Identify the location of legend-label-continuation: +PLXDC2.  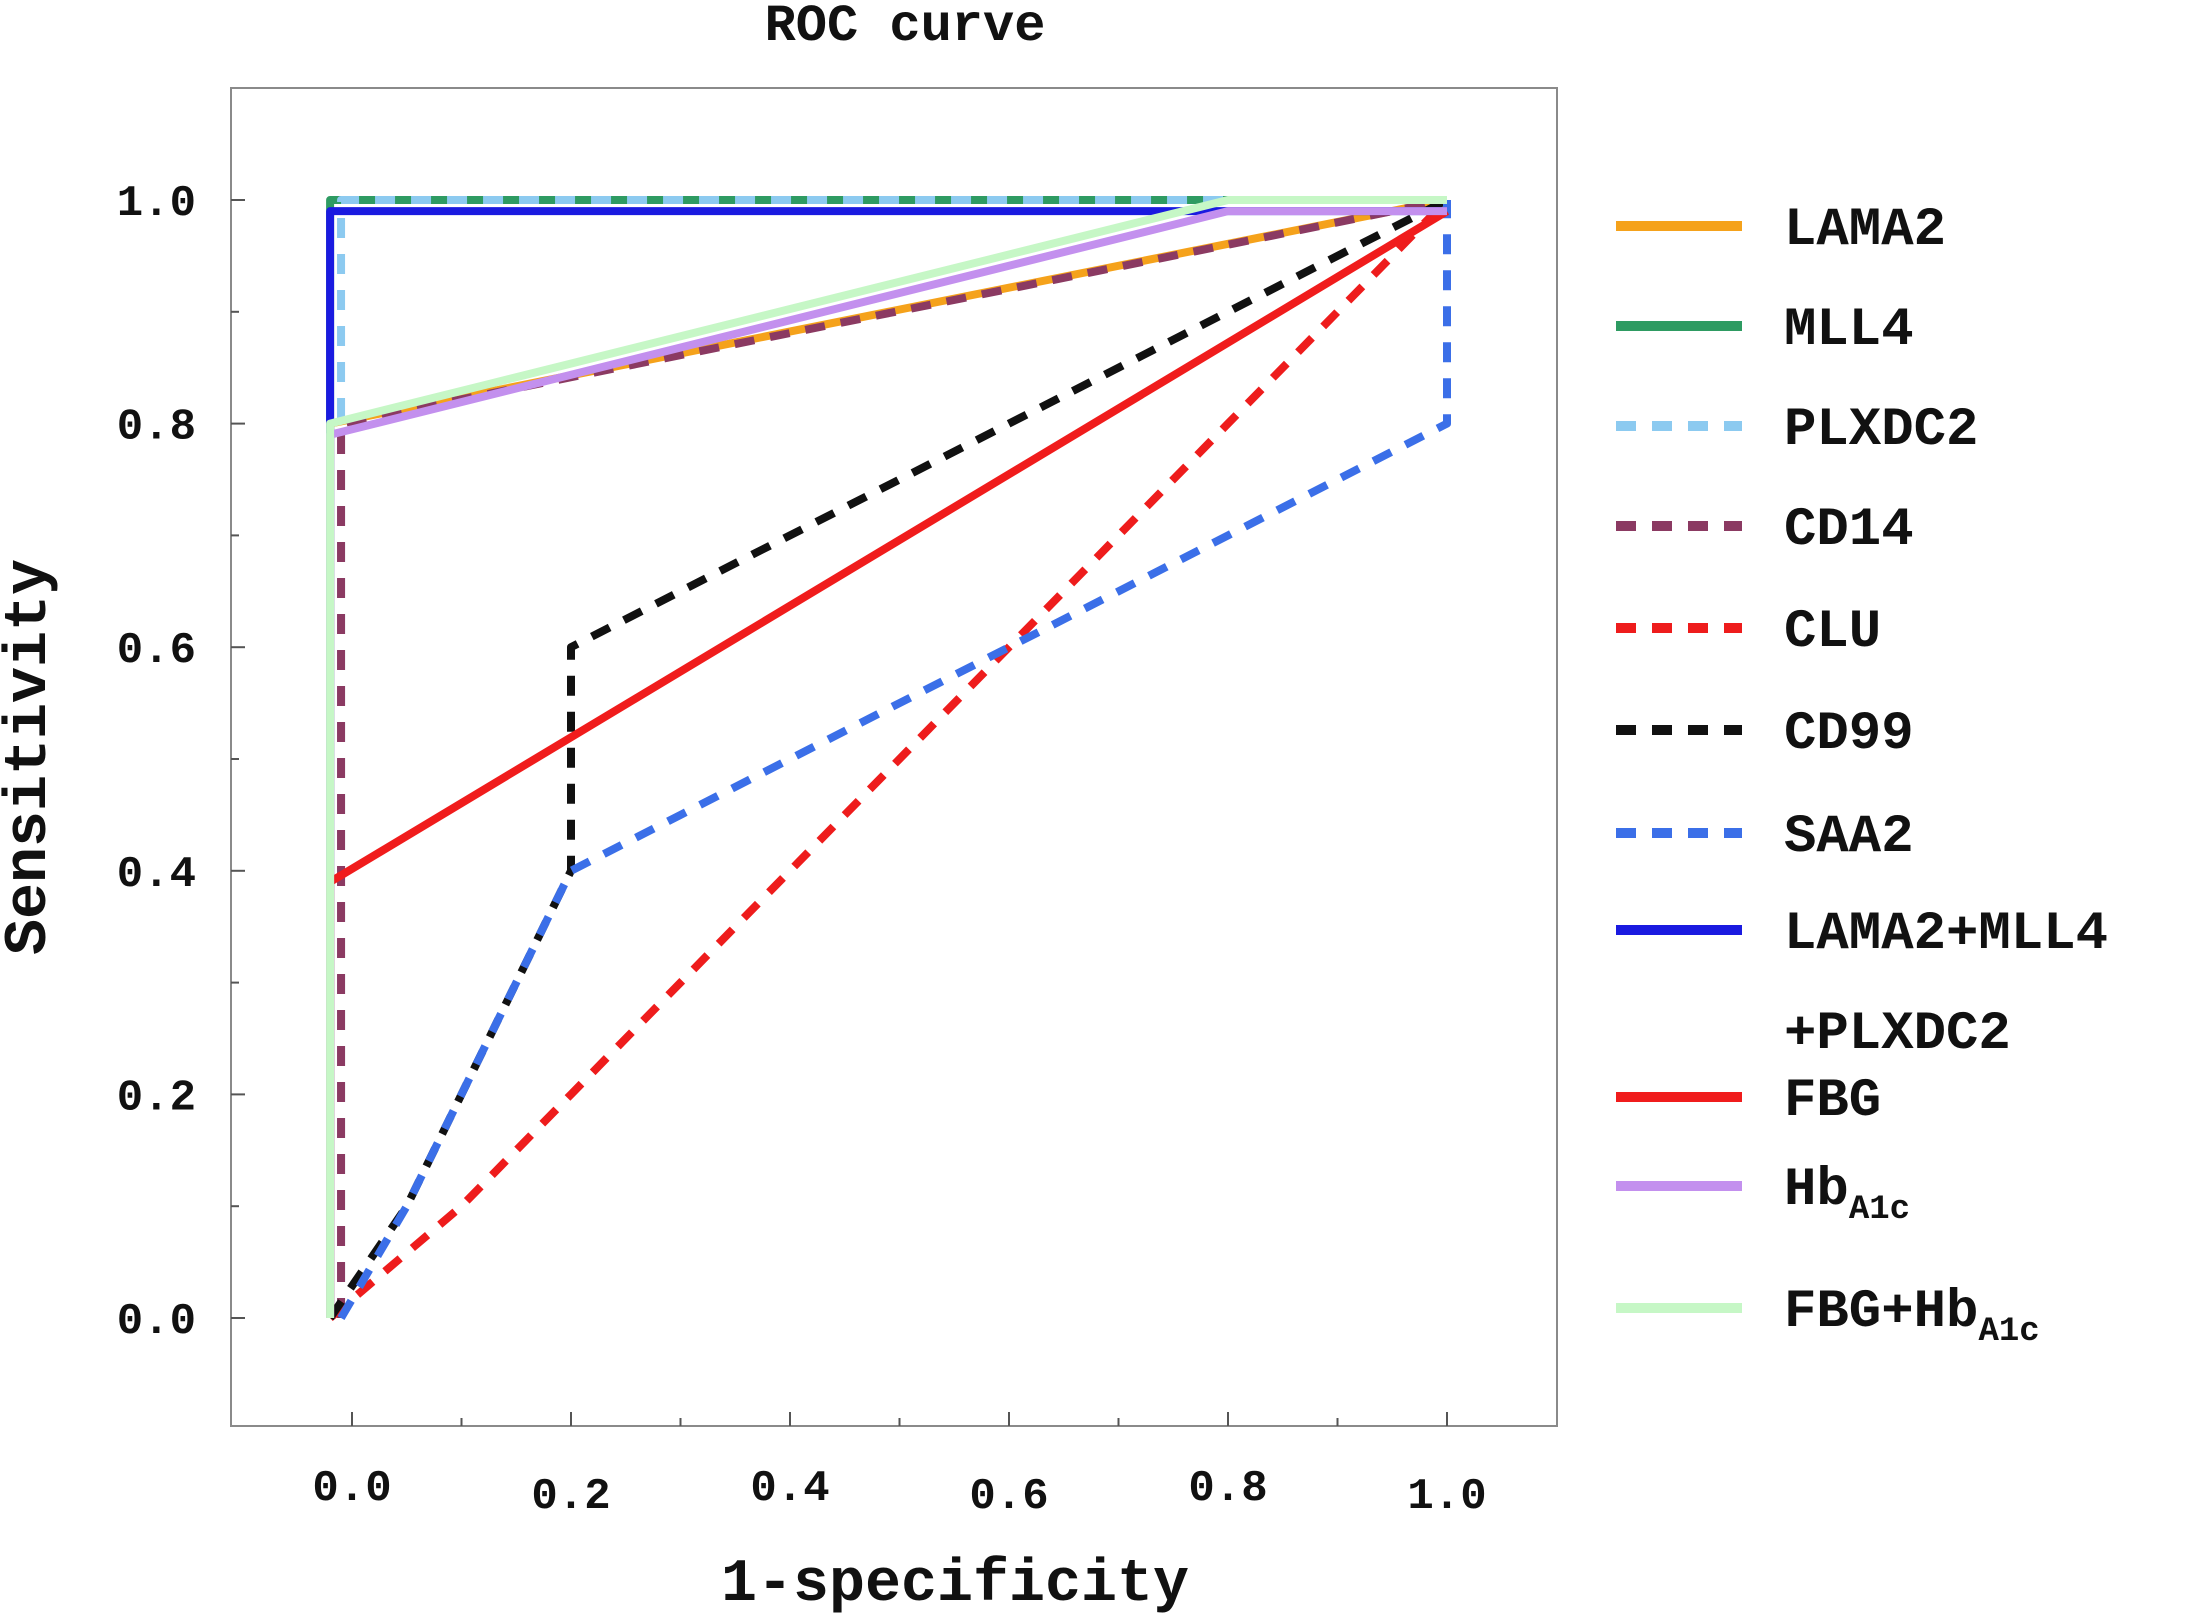
(1897, 1034).